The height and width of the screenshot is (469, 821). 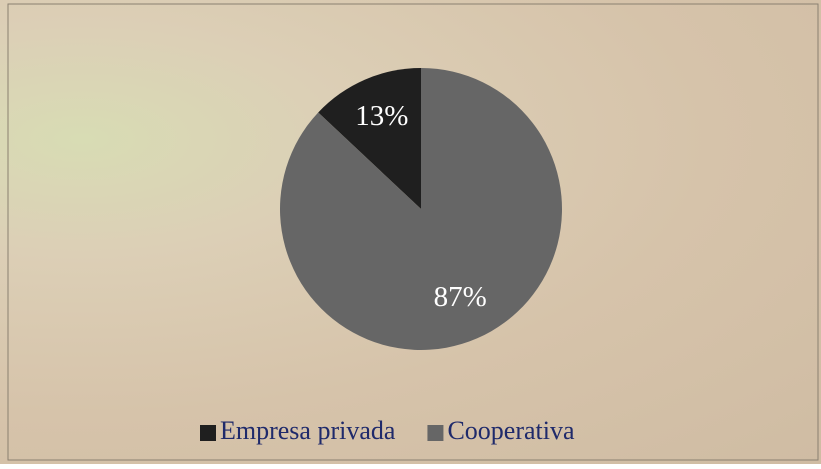 I want to click on legend: Empresa privada Cooperativa, so click(x=387, y=430).